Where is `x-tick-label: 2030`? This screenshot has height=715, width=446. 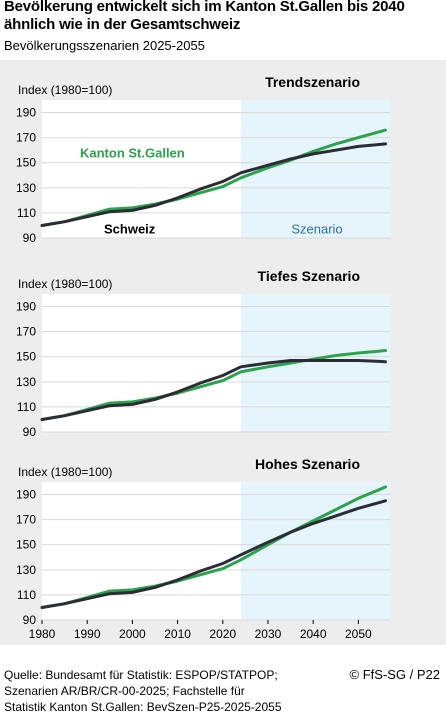
x-tick-label: 2030 is located at coordinates (268, 634).